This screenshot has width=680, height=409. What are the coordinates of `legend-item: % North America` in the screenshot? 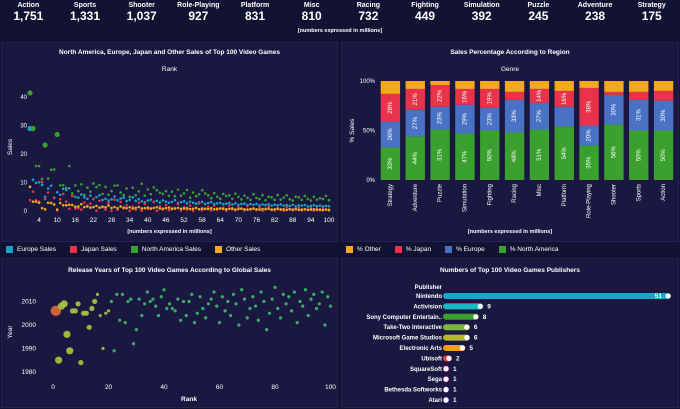 It's located at (528, 249).